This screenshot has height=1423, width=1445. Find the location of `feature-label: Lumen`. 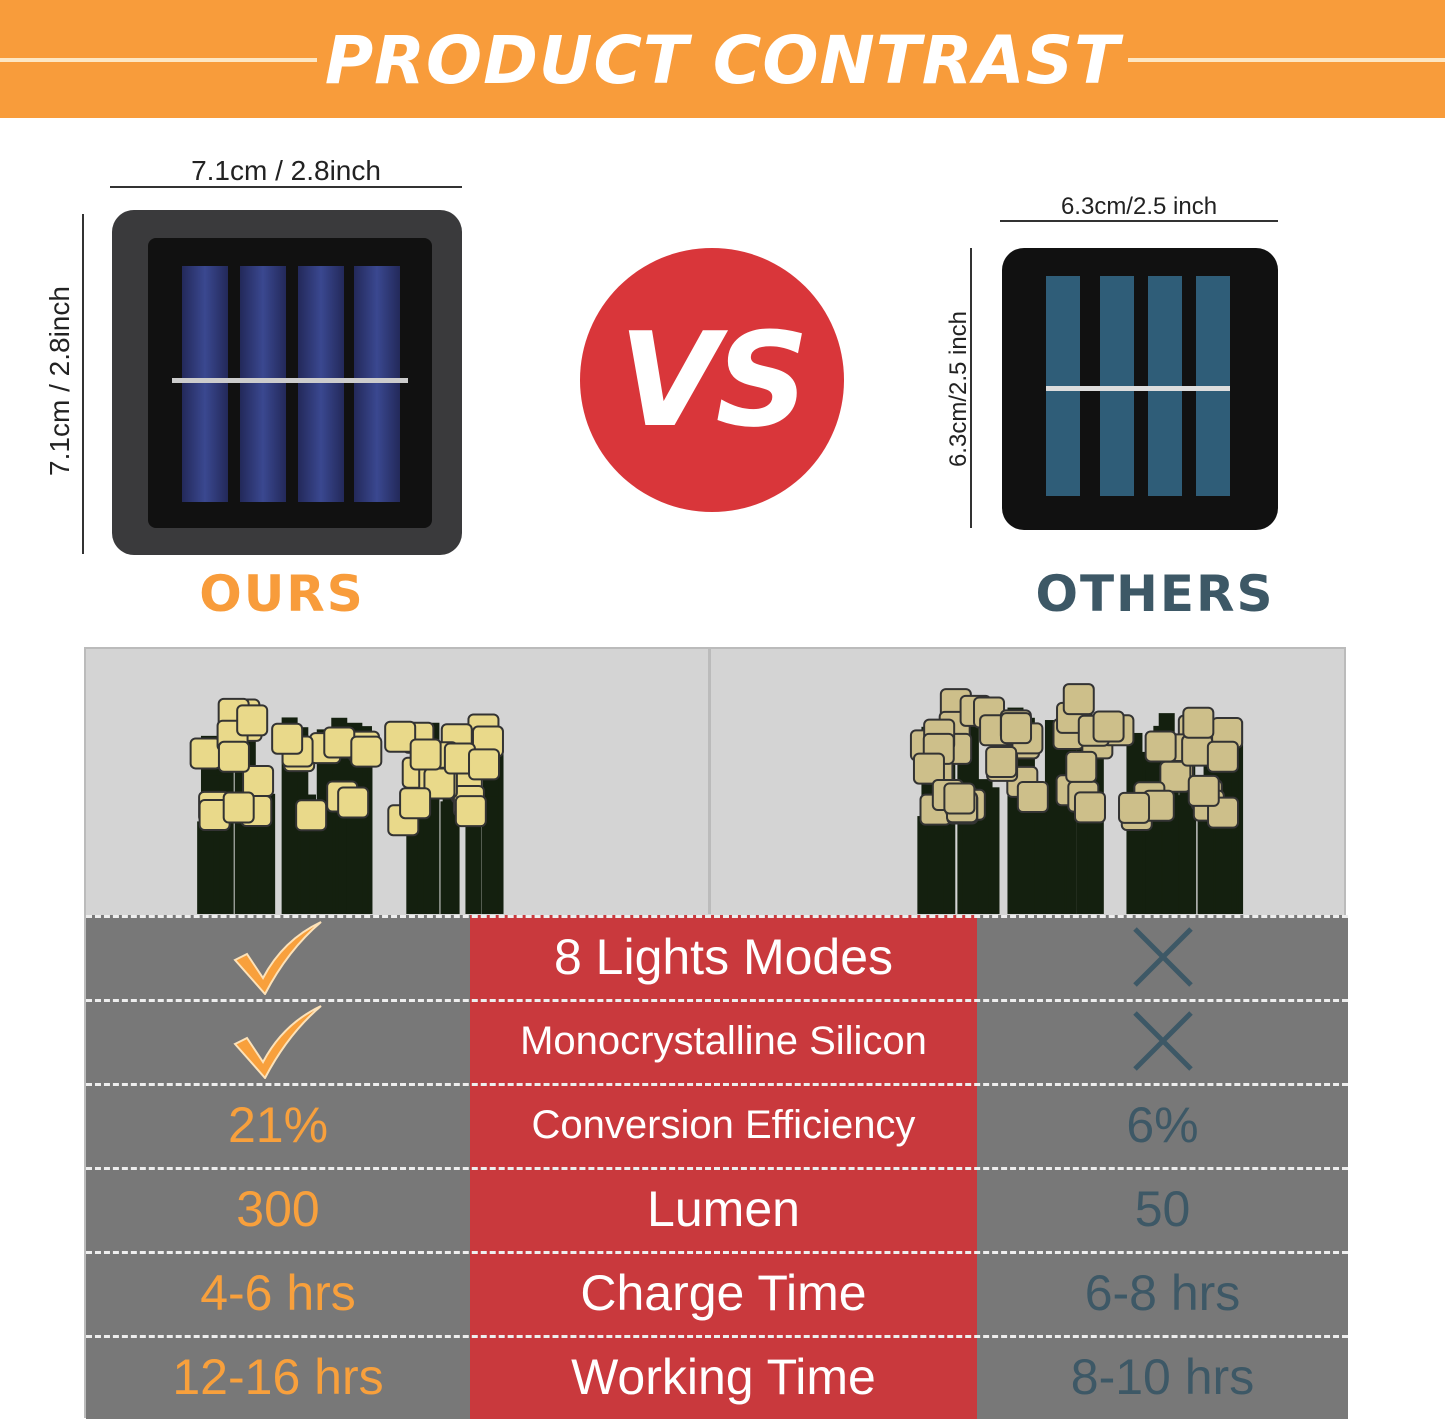

feature-label: Lumen is located at coordinates (723, 1209).